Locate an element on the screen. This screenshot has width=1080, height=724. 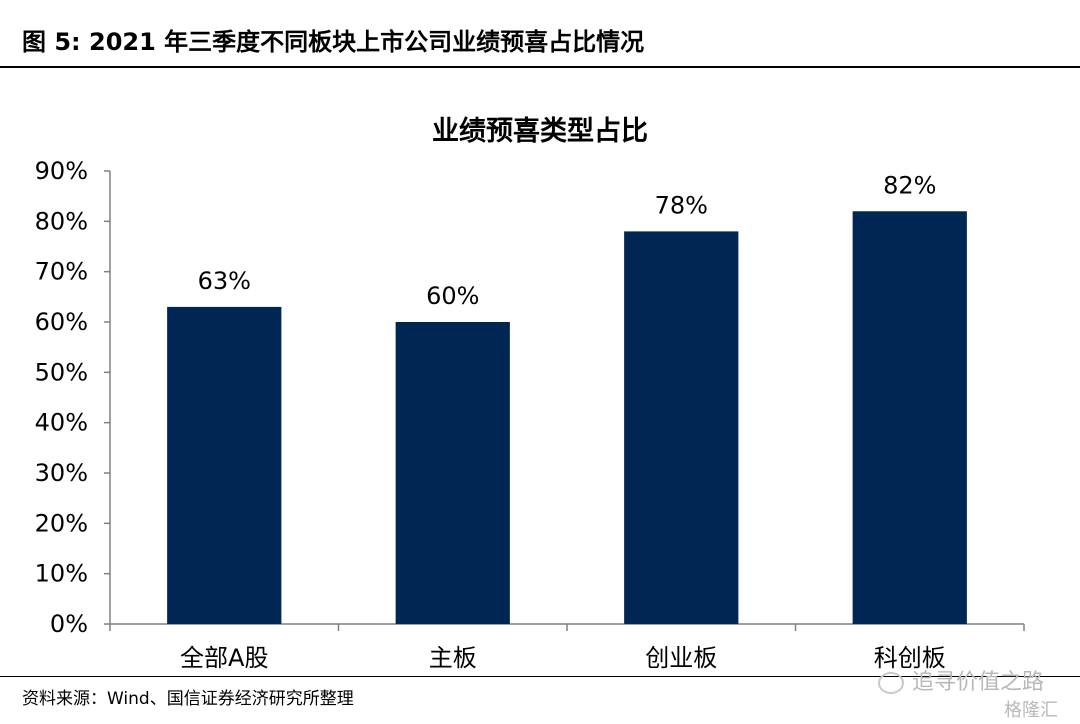
top-rule is located at coordinates (540, 67).